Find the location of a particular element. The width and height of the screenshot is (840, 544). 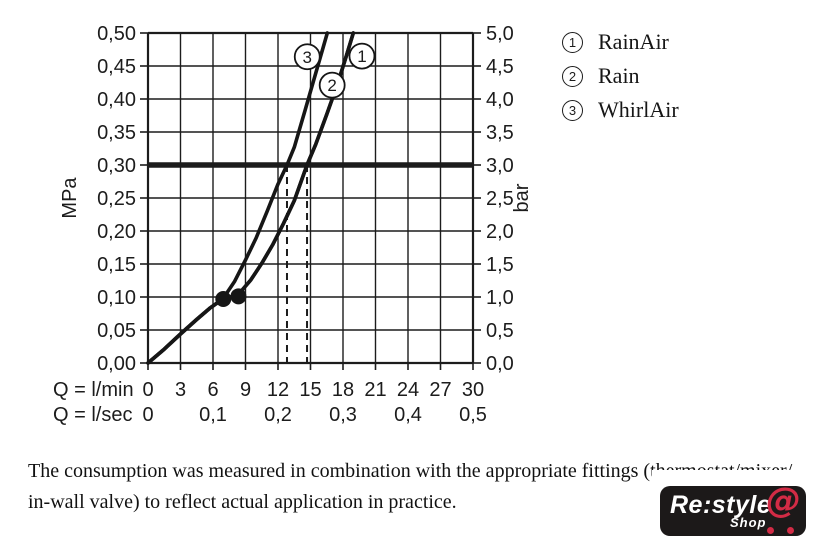

logo-shop-text: Shop is located at coordinates (748, 522).